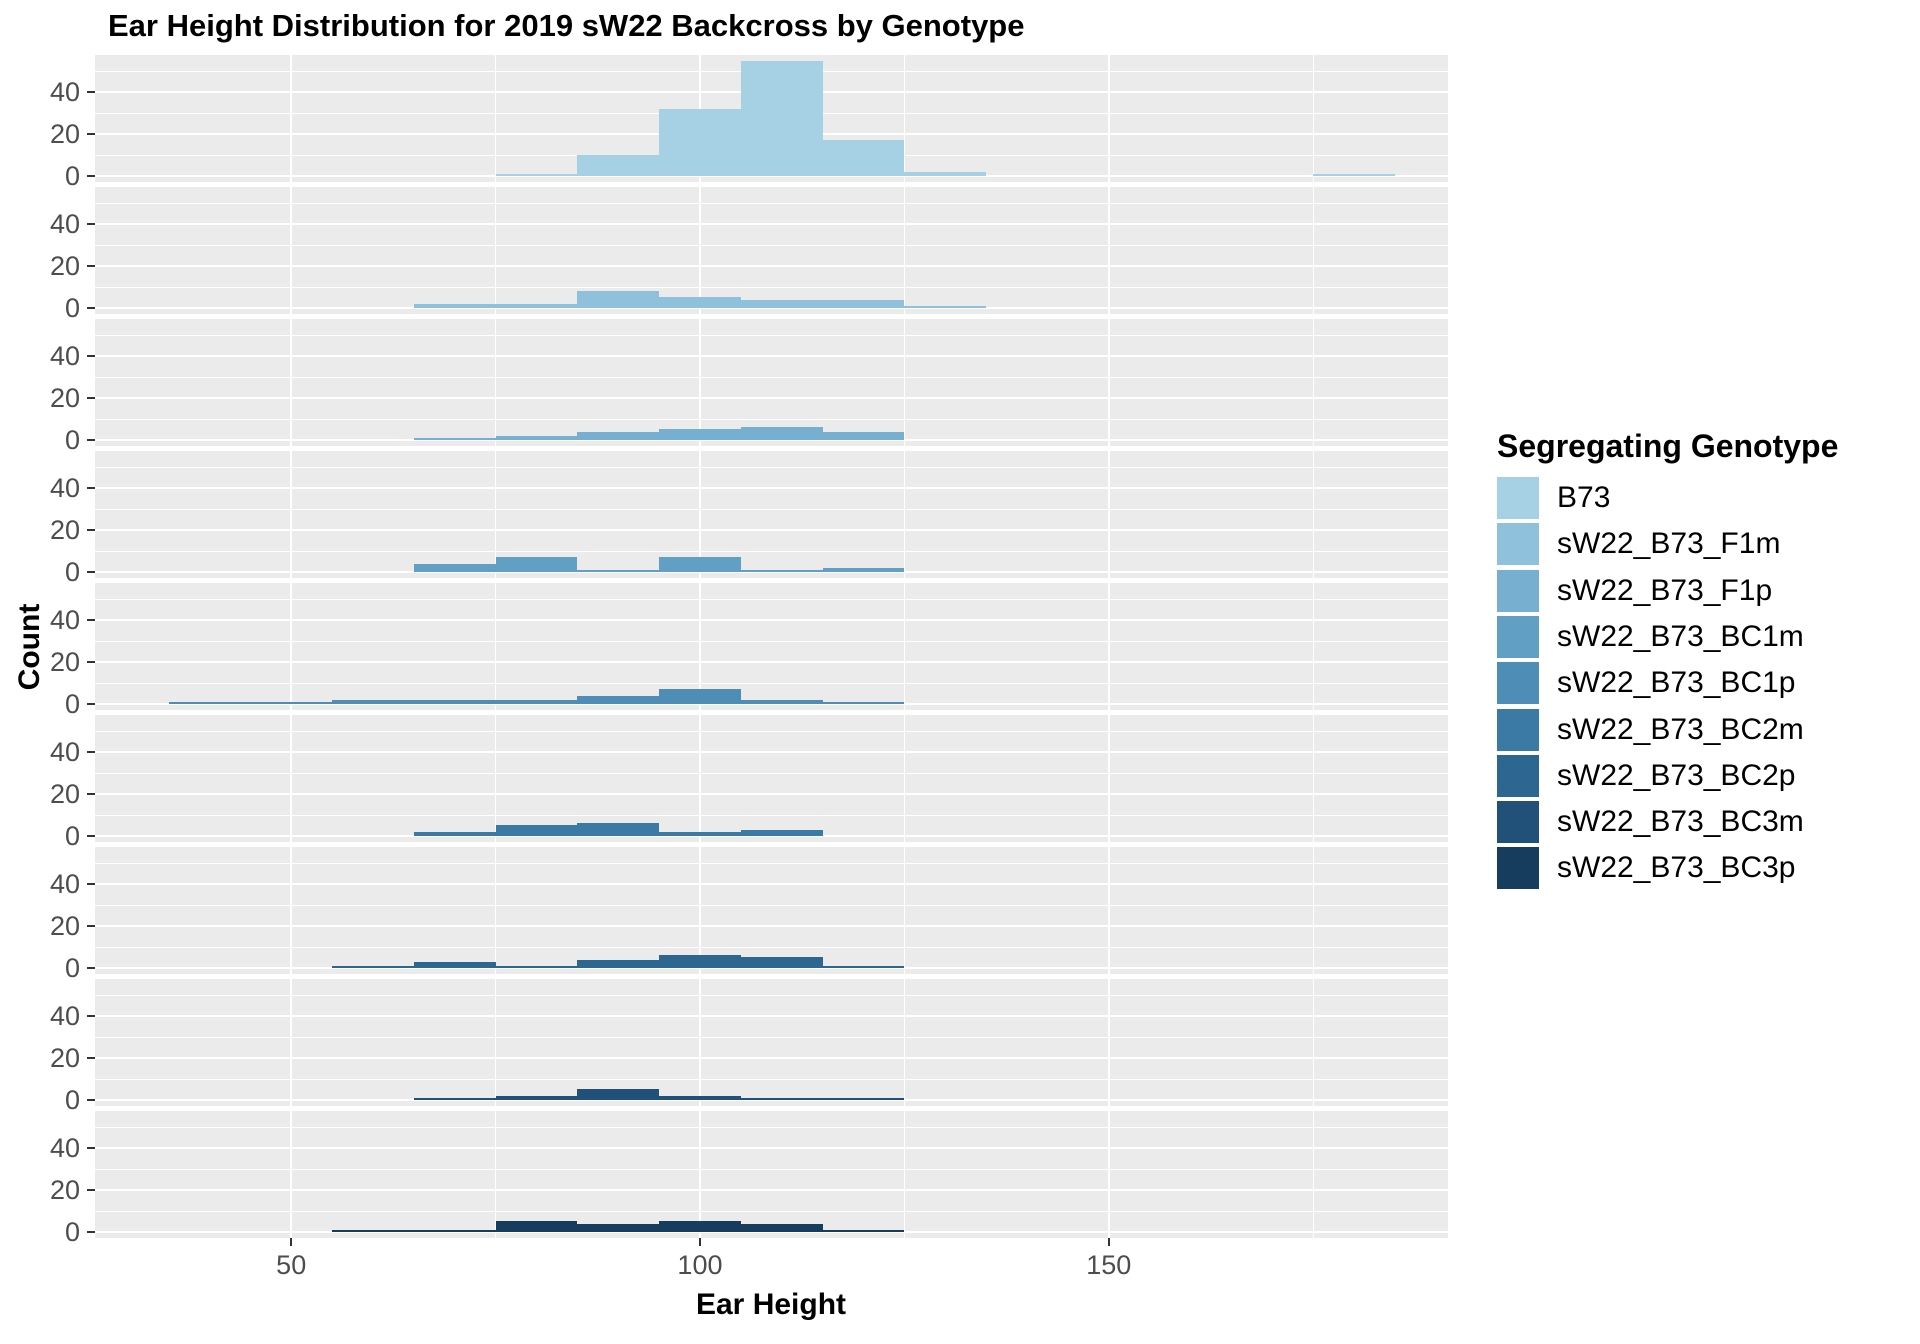 This screenshot has width=1920, height=1344. I want to click on x-axis-title: Ear Height, so click(771, 1304).